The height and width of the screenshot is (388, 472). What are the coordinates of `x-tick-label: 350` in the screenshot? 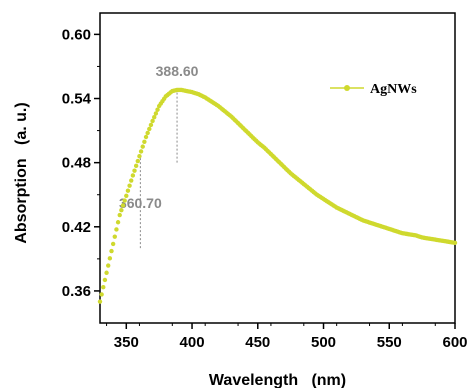 It's located at (126, 342).